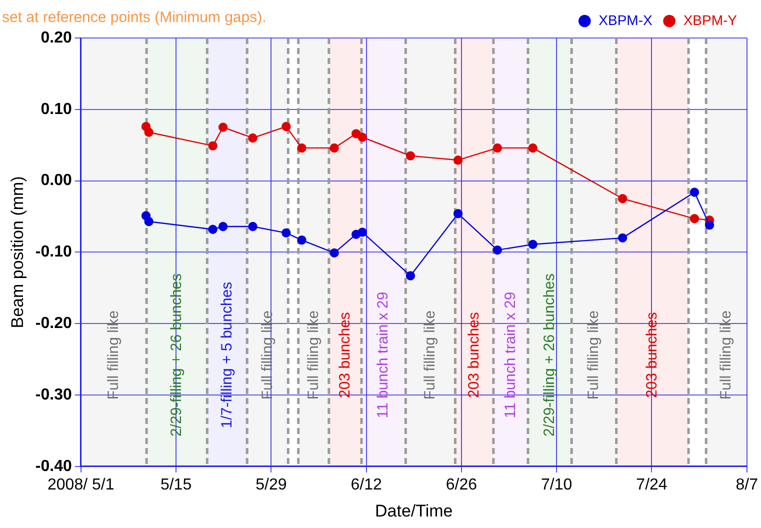 This screenshot has width=761, height=528. I want to click on text: set at reference points (Minimum gaps)., so click(134, 17).